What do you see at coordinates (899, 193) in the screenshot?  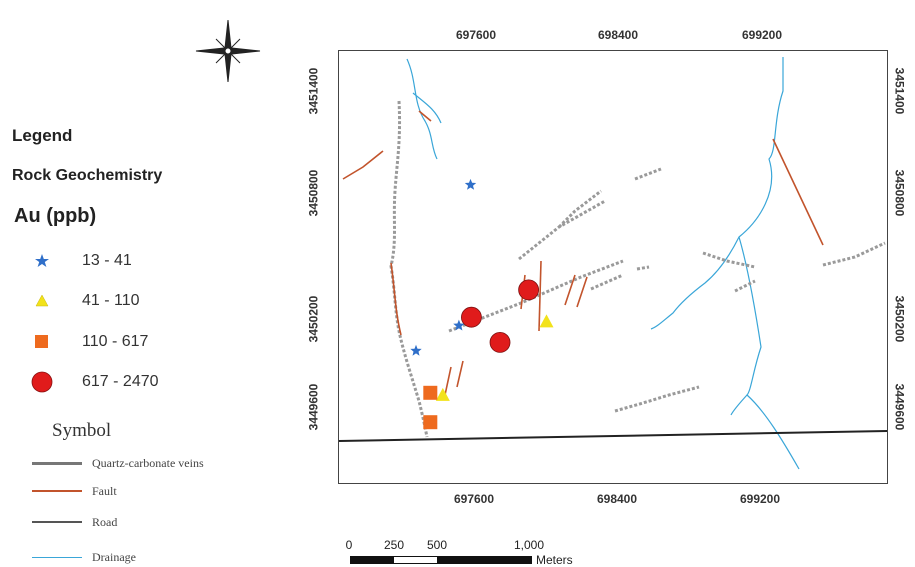 I see `y-tick-right: 3450800` at bounding box center [899, 193].